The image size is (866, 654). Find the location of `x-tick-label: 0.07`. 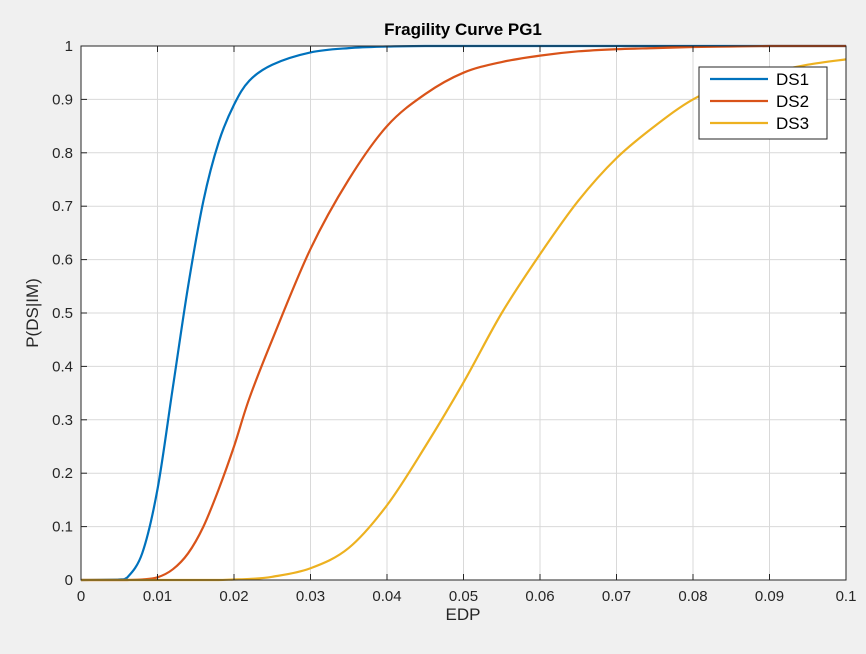

x-tick-label: 0.07 is located at coordinates (616, 596).